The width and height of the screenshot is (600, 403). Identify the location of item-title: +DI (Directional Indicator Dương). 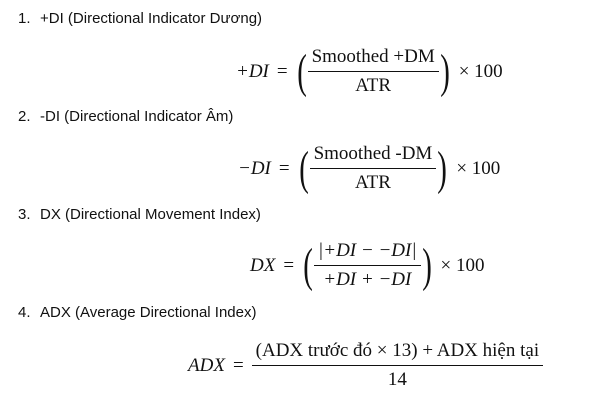
(151, 18).